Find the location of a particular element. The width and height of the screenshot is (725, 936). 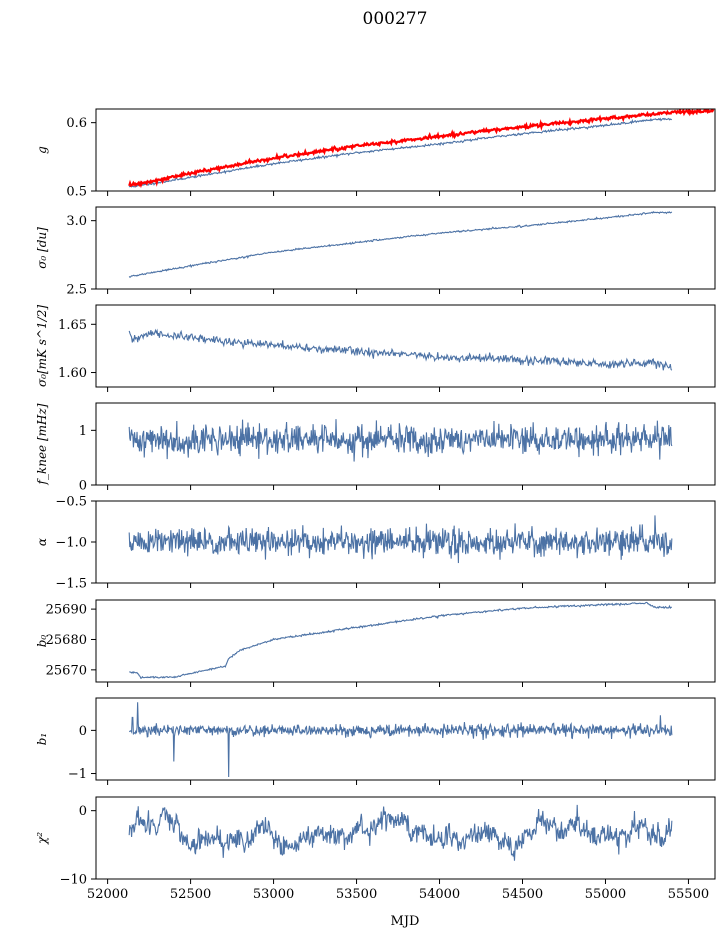

axes-frame-sigma0-du is located at coordinates (405, 248).